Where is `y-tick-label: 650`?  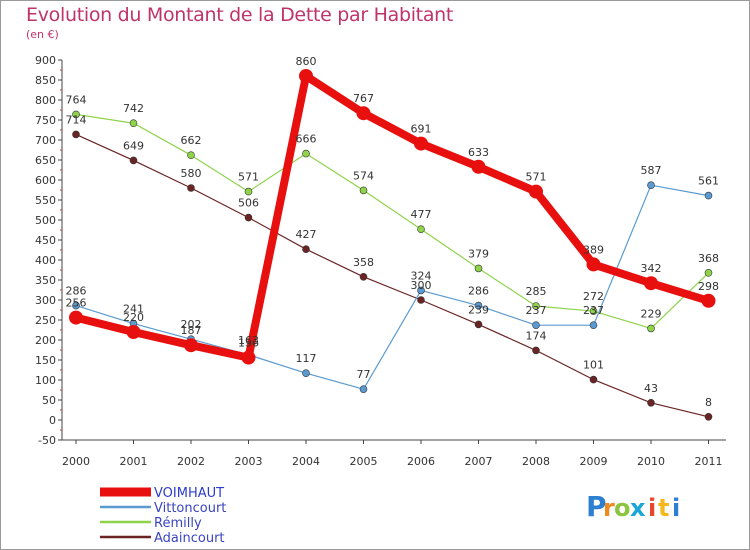
y-tick-label: 650 is located at coordinates (45, 160).